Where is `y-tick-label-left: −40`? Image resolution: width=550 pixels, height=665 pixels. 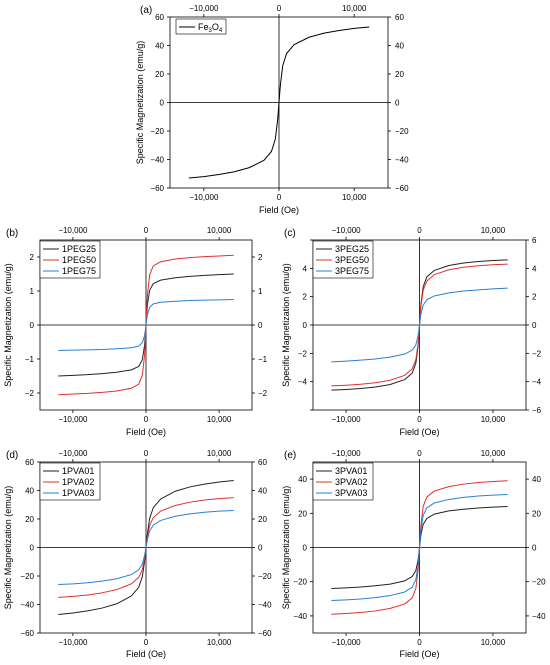
y-tick-label-left: −40 is located at coordinates (157, 160).